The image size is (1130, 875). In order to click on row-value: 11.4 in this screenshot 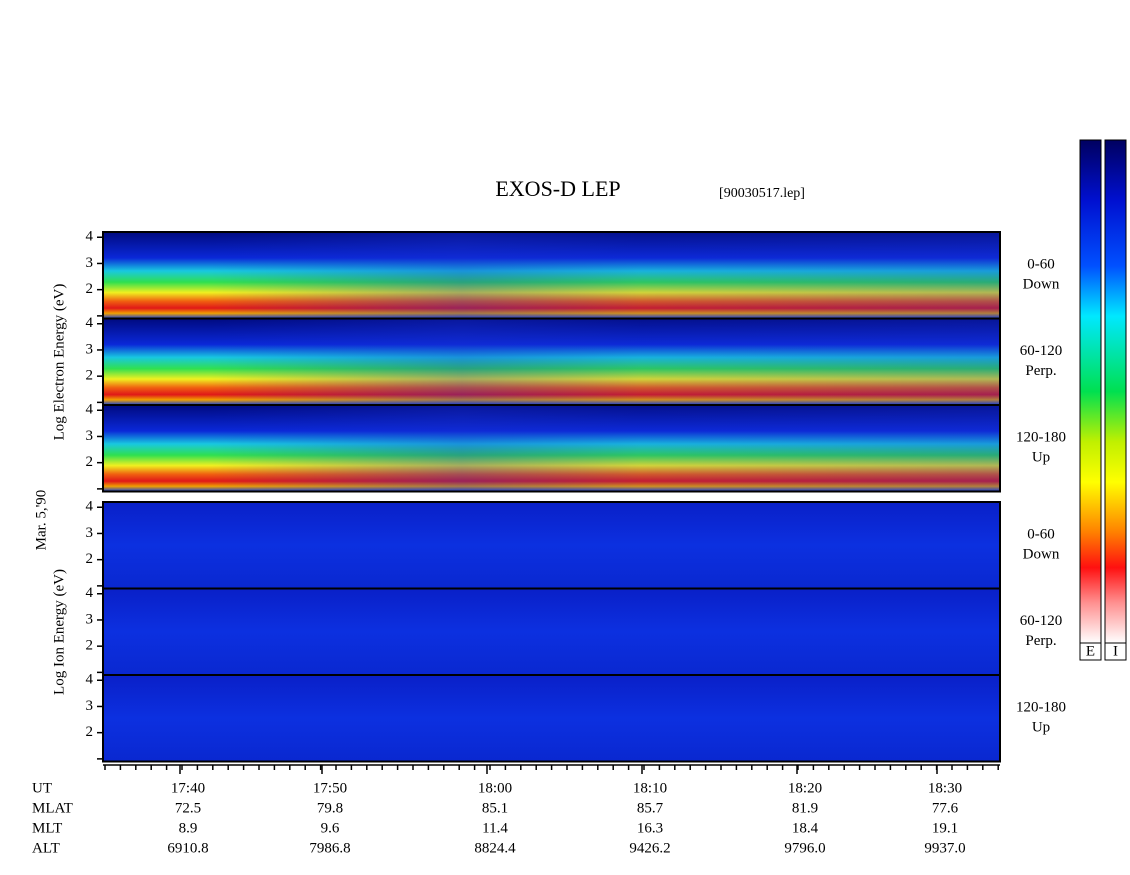, I will do `click(495, 828)`.